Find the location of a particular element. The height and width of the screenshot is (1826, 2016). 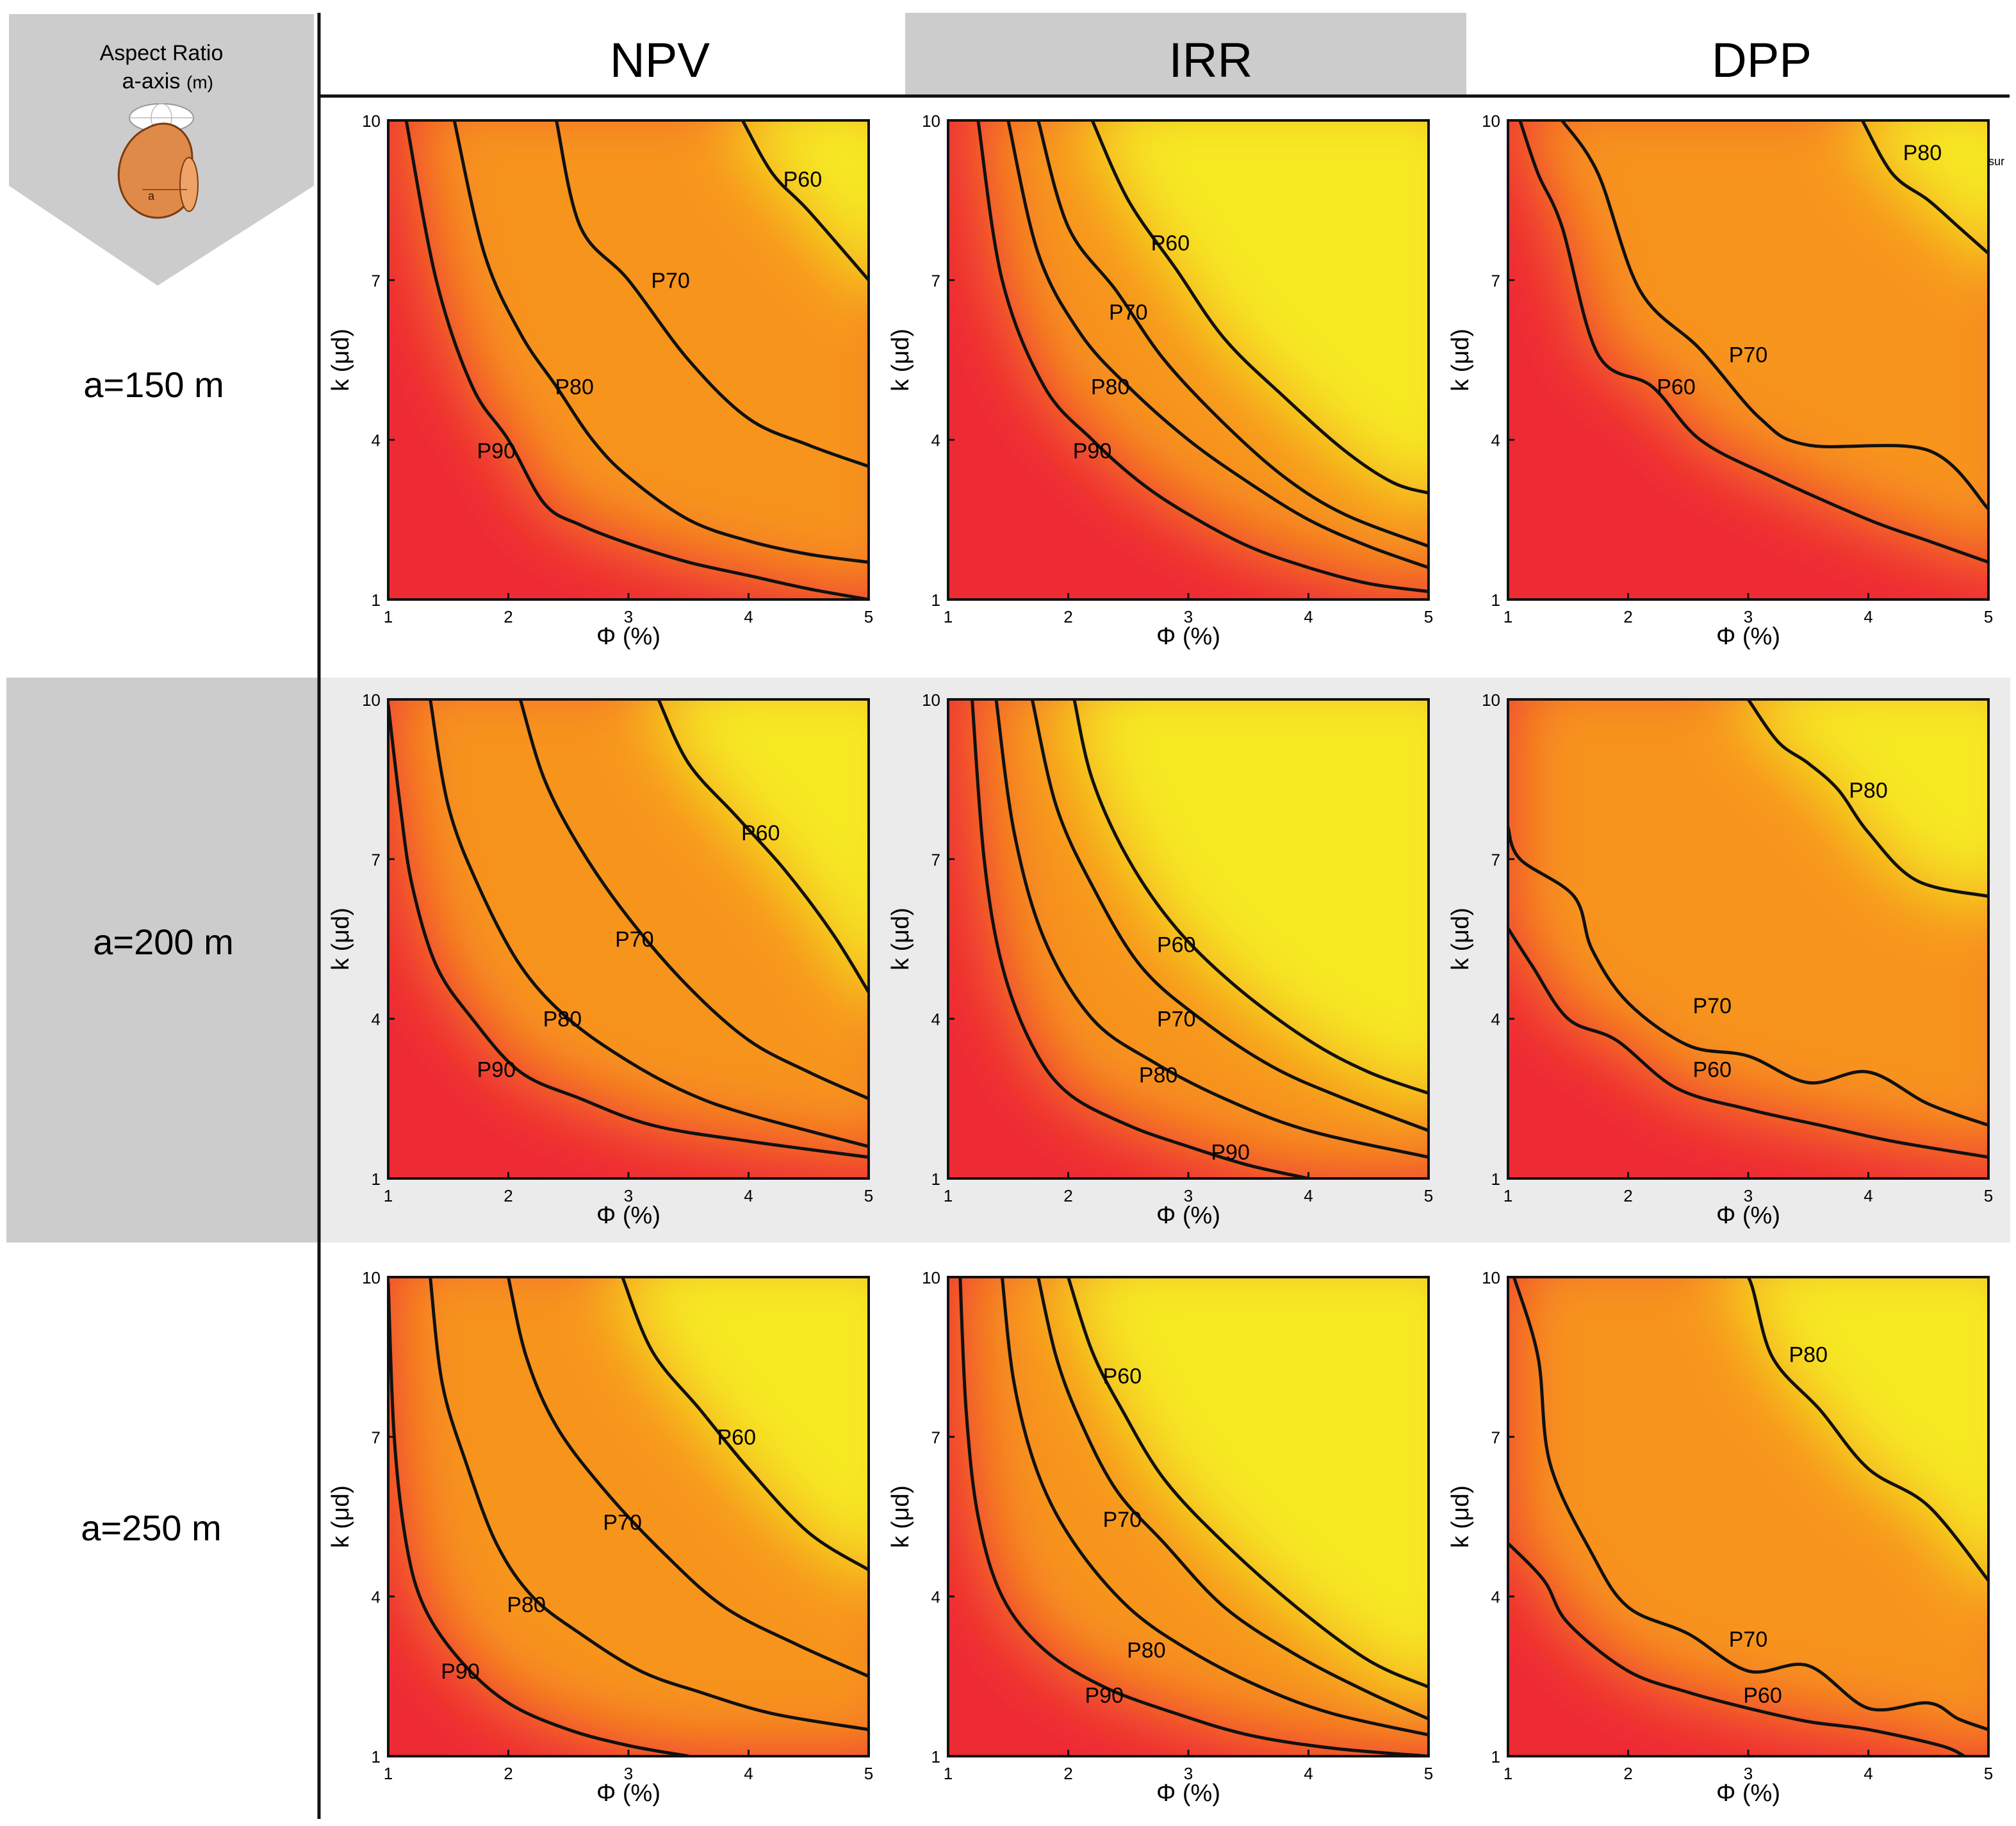

row-label-a200: a=200 m is located at coordinates (163, 942).